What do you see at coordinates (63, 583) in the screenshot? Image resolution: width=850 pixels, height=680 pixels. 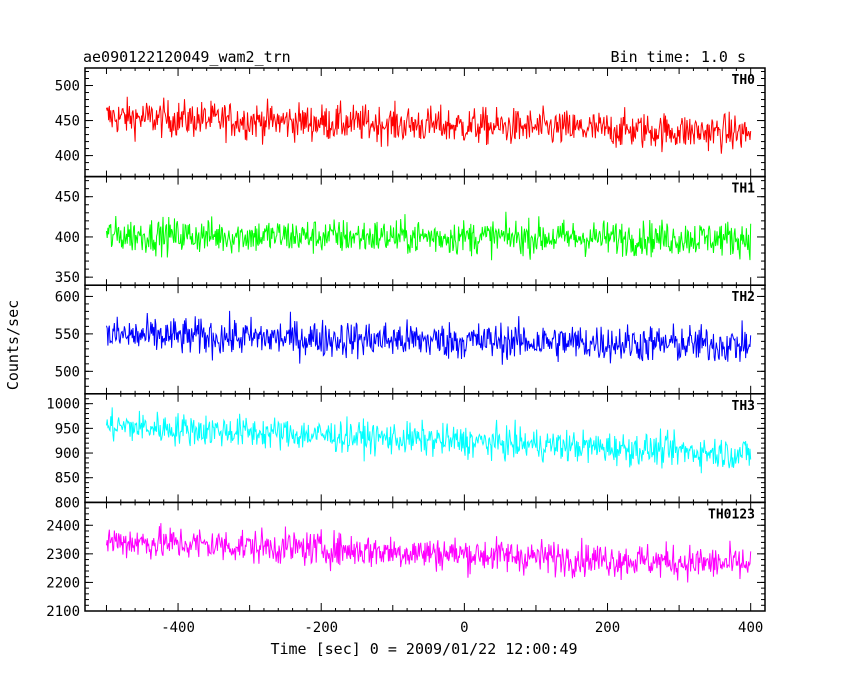 I see `y-tick-label: 2200` at bounding box center [63, 583].